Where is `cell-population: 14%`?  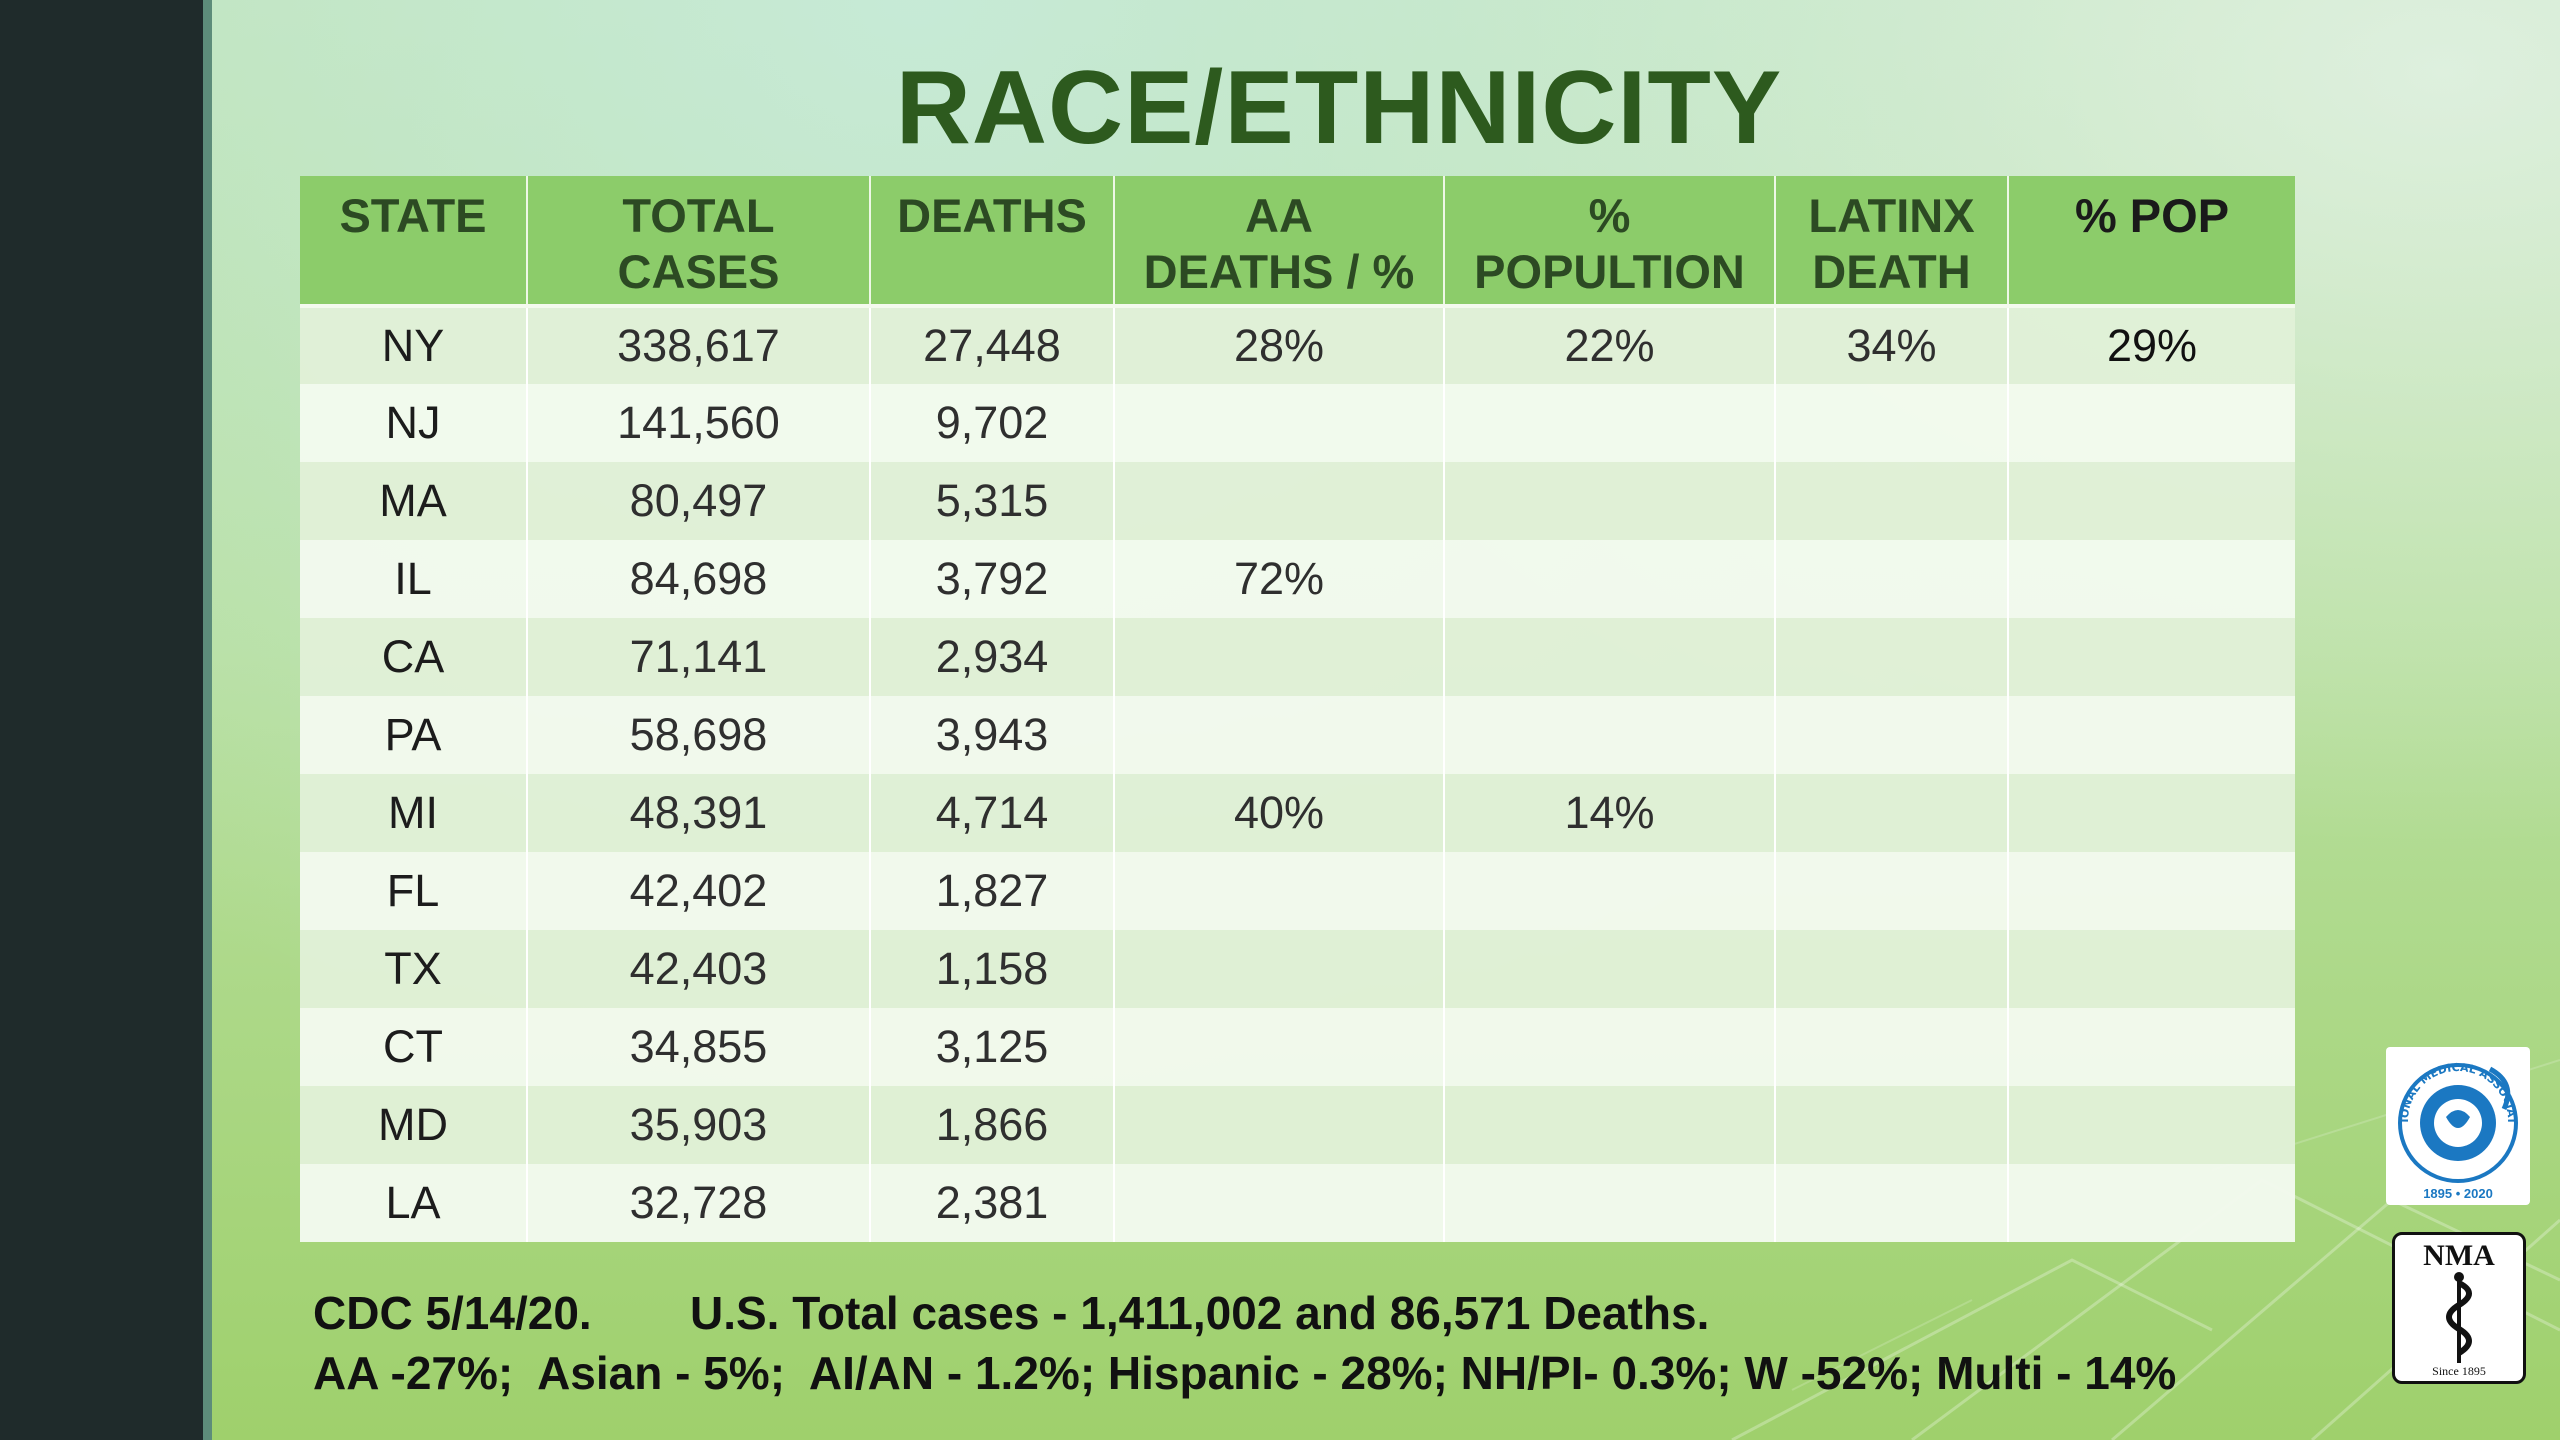
cell-population: 14% is located at coordinates (1610, 813).